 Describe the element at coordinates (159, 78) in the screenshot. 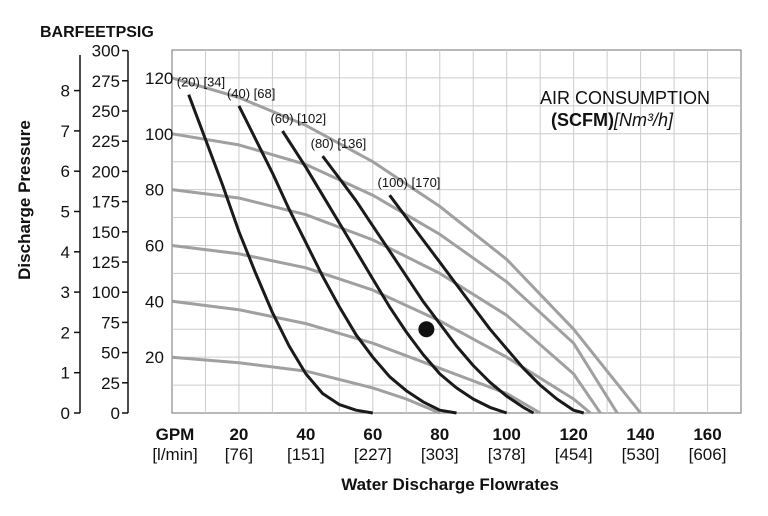

I see `psig-tick-label: 120` at that location.